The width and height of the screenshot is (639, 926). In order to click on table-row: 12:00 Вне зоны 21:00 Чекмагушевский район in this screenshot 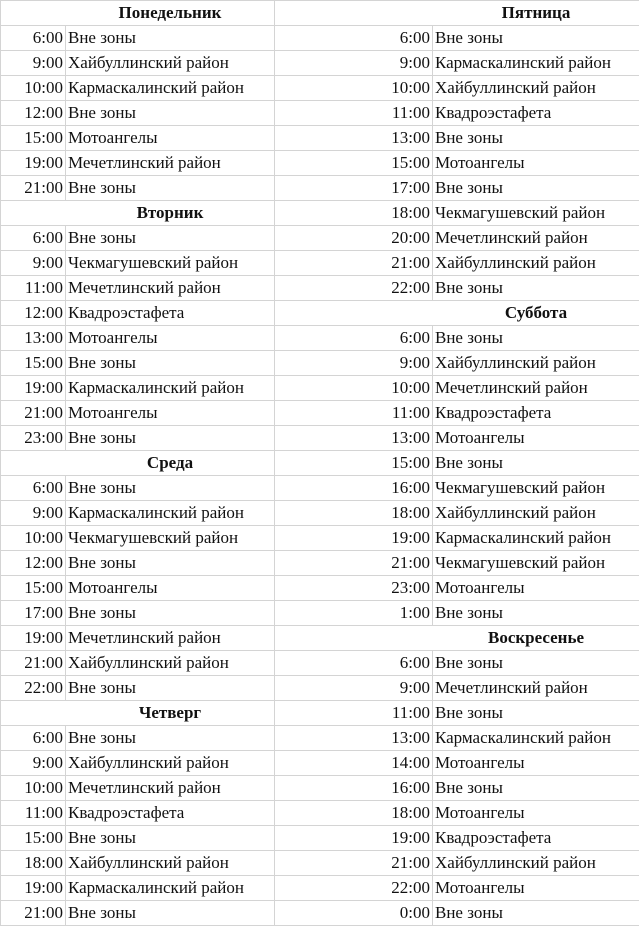, I will do `click(319, 563)`.